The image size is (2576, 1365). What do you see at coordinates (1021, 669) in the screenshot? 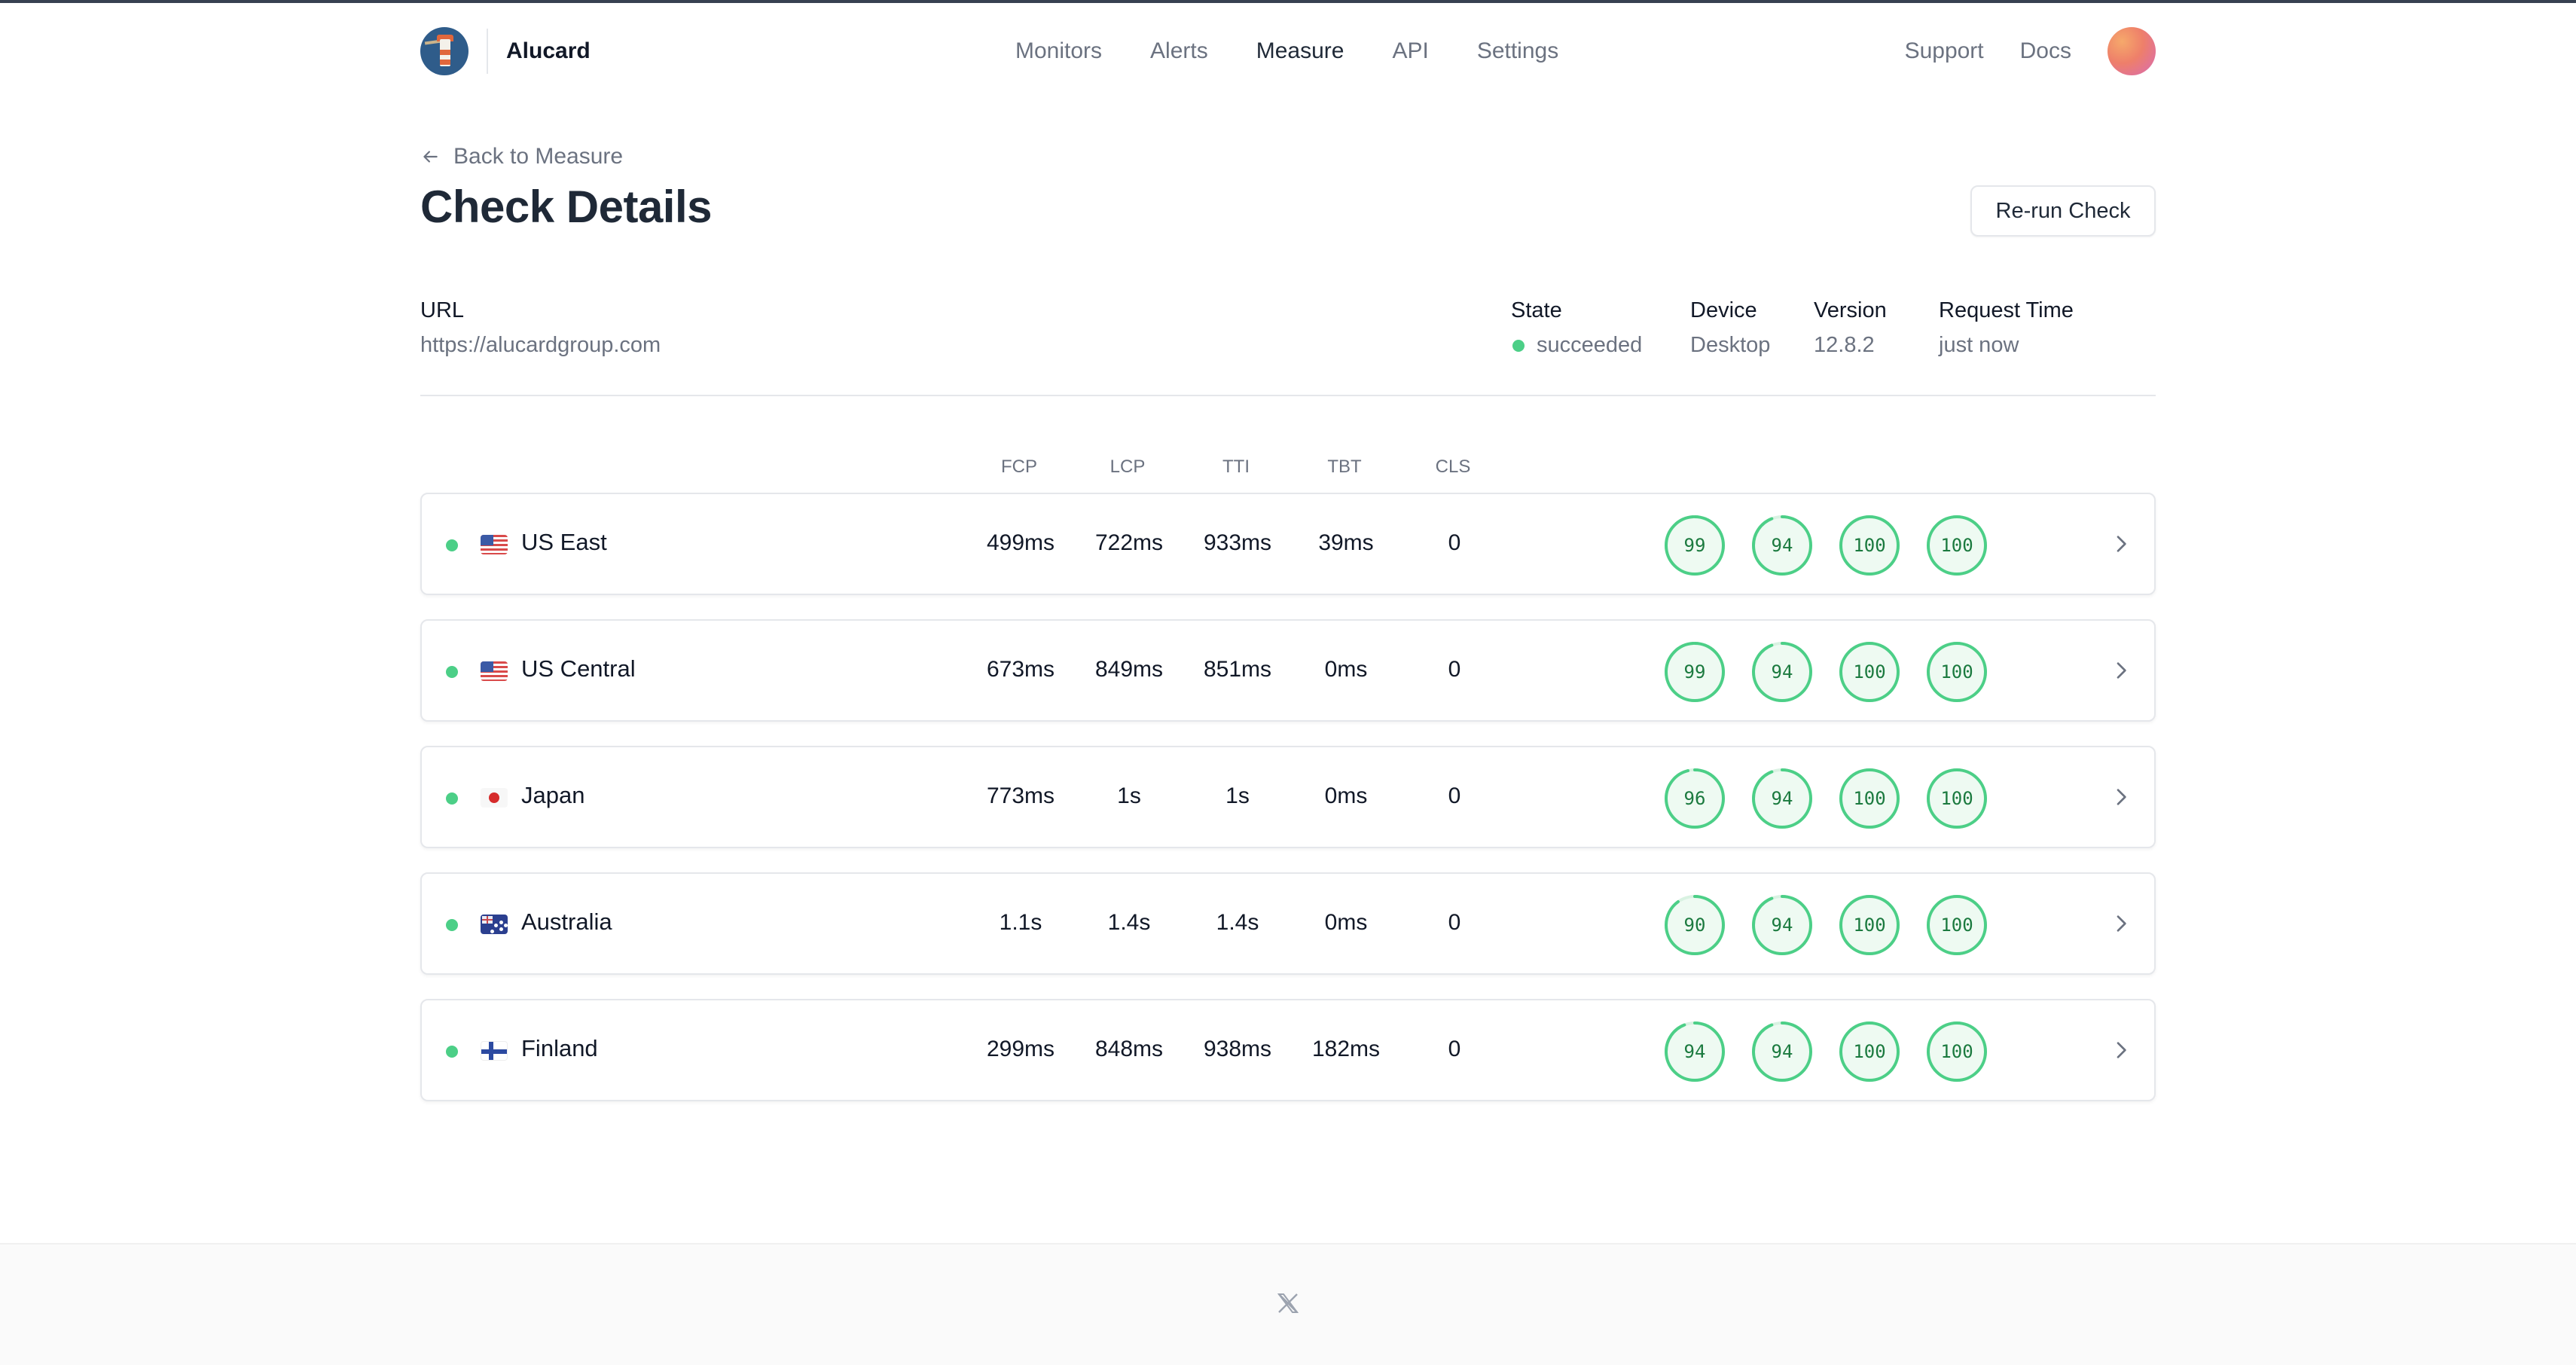
I see `metric-fcp: 673ms` at bounding box center [1021, 669].